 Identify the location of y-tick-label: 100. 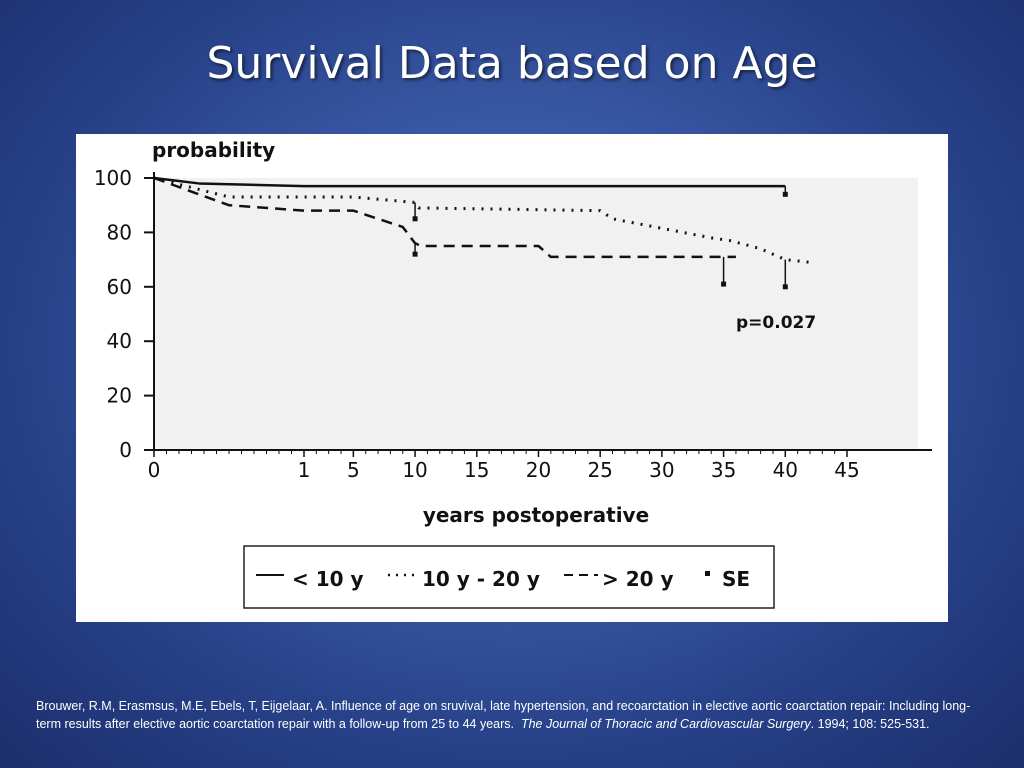
(113, 178).